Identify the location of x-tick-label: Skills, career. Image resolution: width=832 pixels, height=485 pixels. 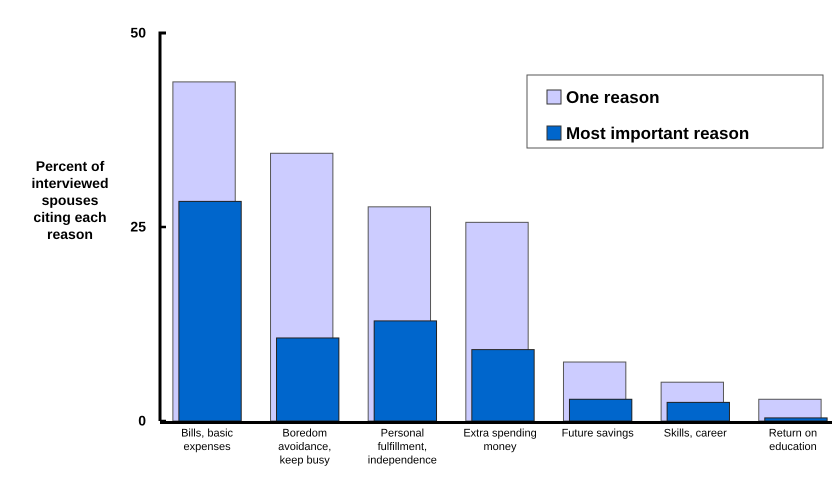
(696, 434).